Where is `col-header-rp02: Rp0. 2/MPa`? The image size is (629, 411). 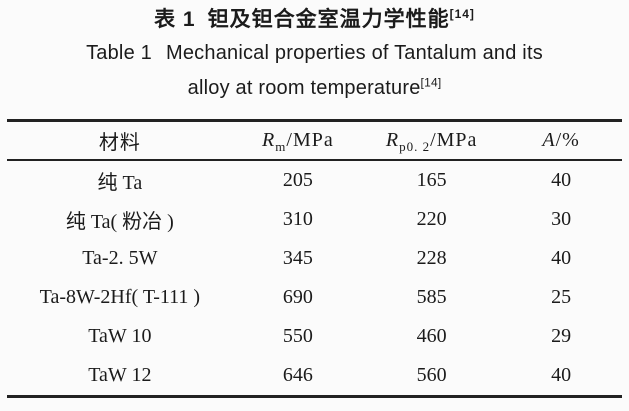
col-header-rp02: Rp0. 2/MPa is located at coordinates (431, 141).